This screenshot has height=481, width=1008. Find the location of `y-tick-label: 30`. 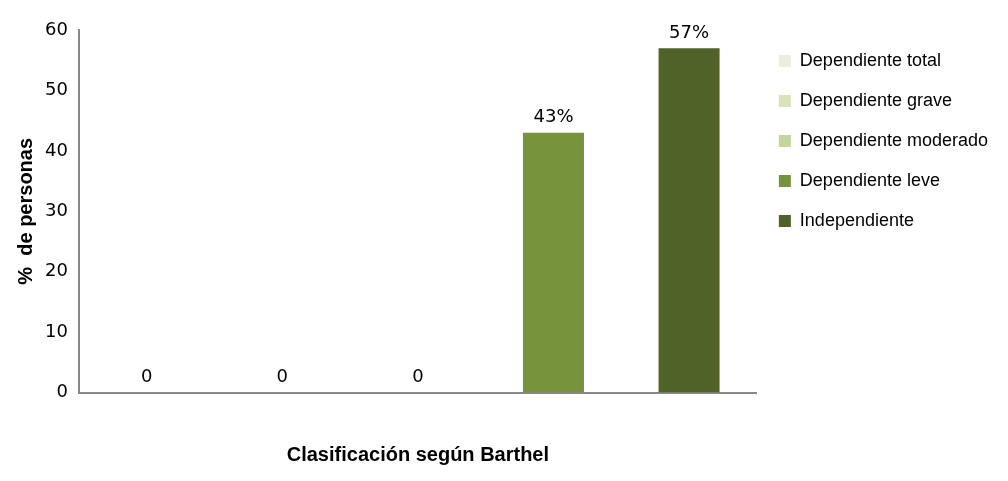

y-tick-label: 30 is located at coordinates (56, 209).